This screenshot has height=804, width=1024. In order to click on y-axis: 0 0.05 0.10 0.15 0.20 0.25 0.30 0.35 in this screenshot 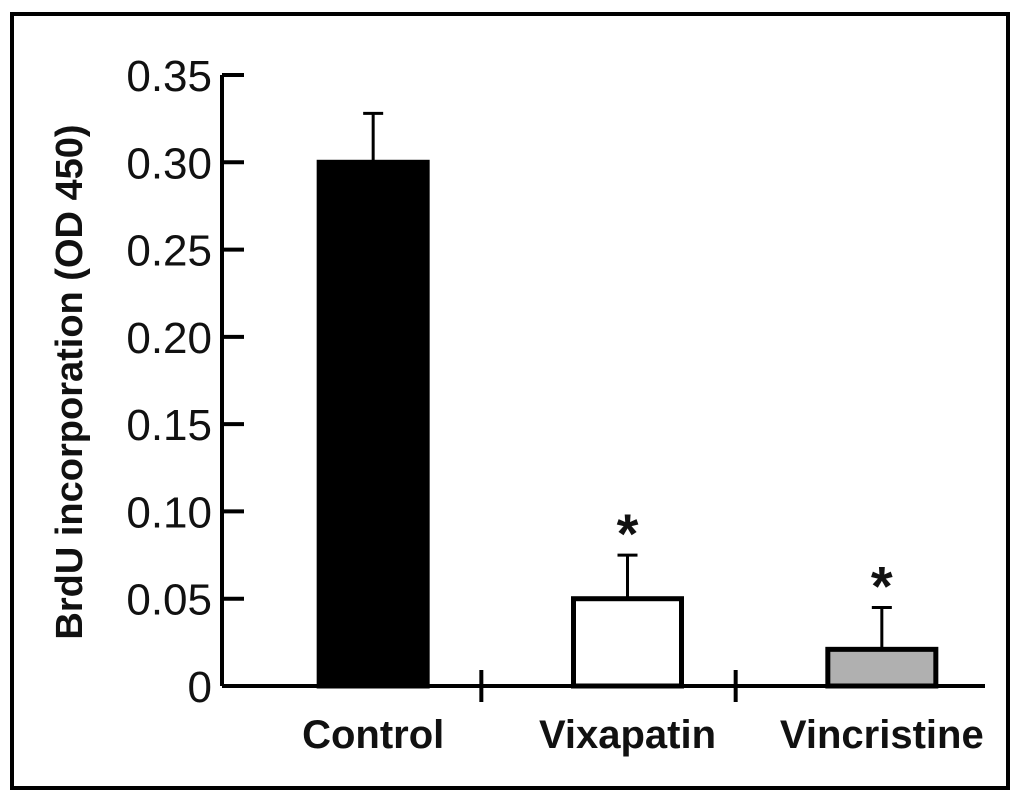, I will do `click(185, 382)`.